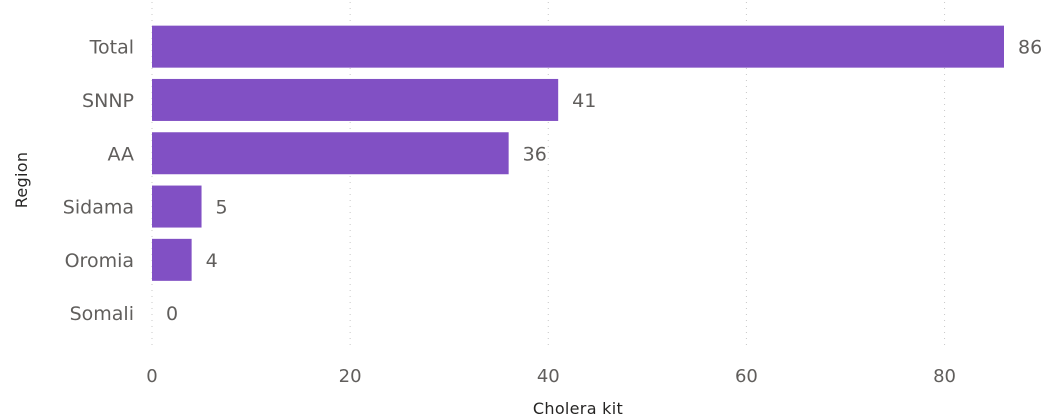 The height and width of the screenshot is (419, 1048). I want to click on y-axis-title: Region, so click(21, 180).